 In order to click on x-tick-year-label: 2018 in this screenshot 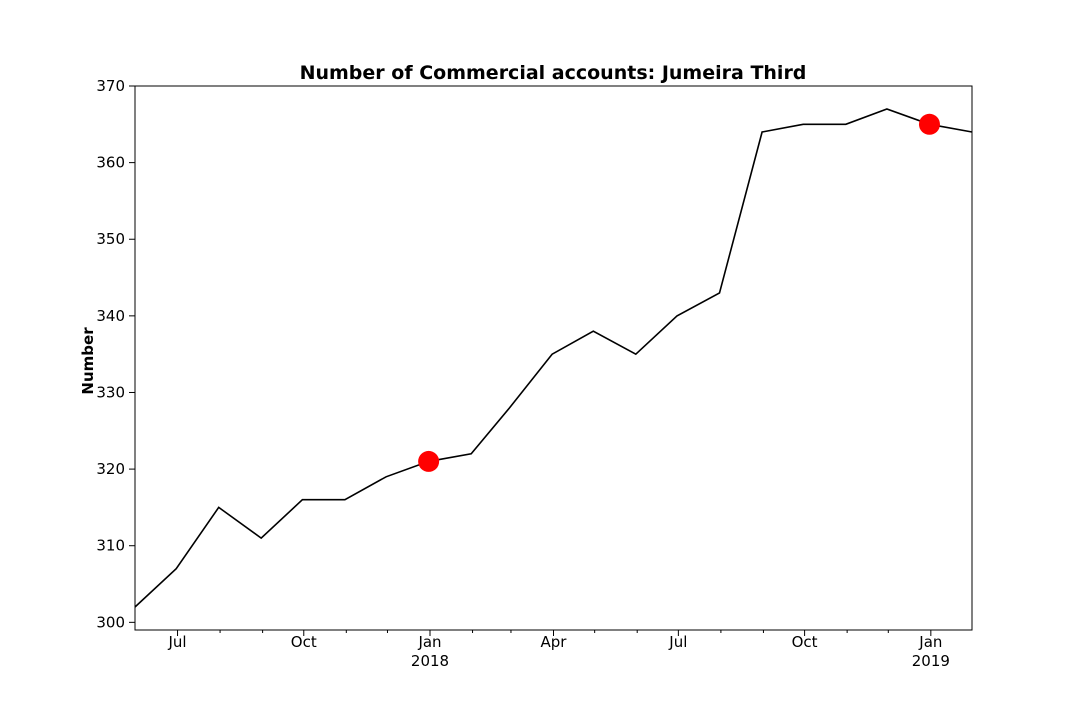, I will do `click(430, 661)`.